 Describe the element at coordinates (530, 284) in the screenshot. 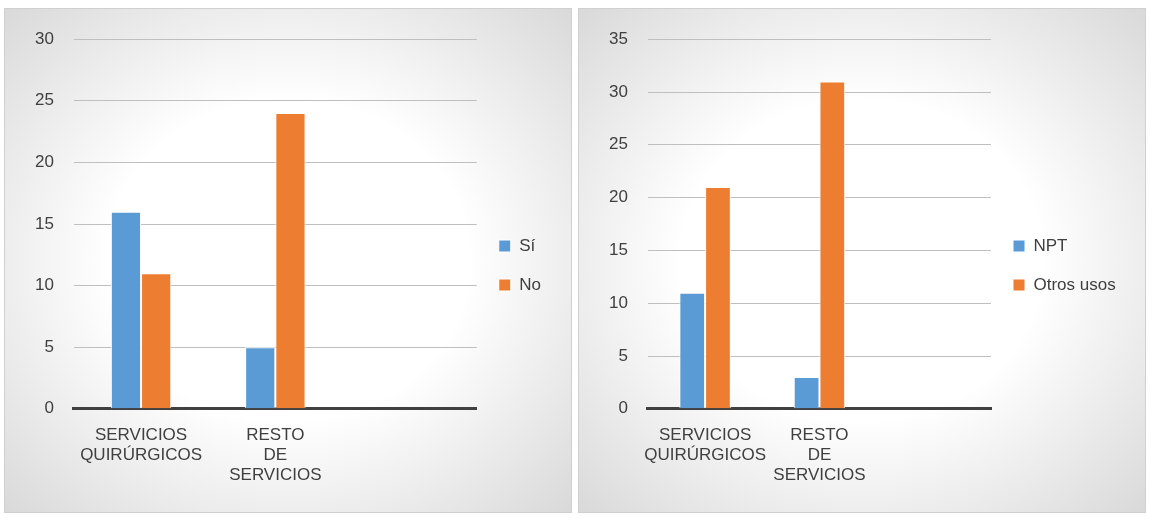

I see `legend-label: No` at that location.